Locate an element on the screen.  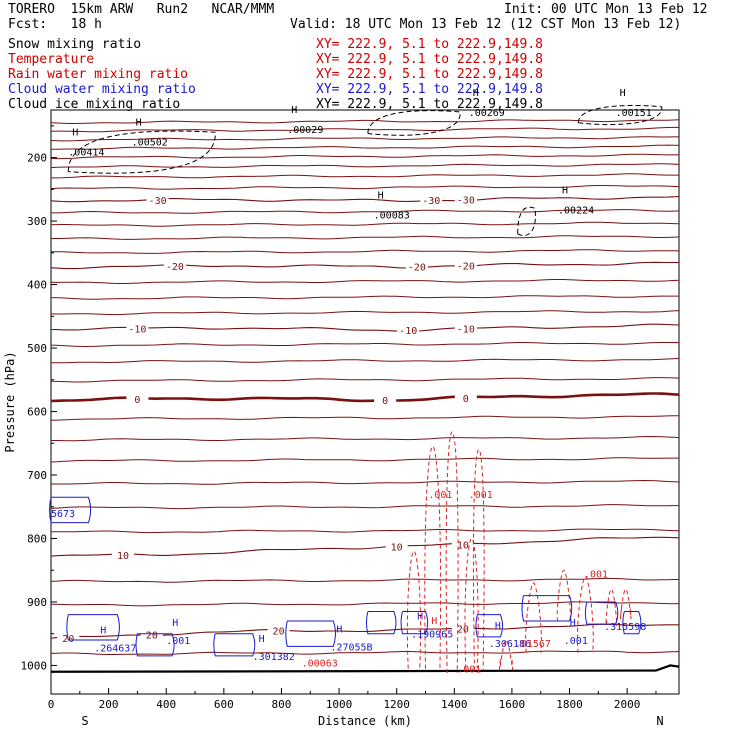
cloud-max-value: 5673 is located at coordinates (63, 514).